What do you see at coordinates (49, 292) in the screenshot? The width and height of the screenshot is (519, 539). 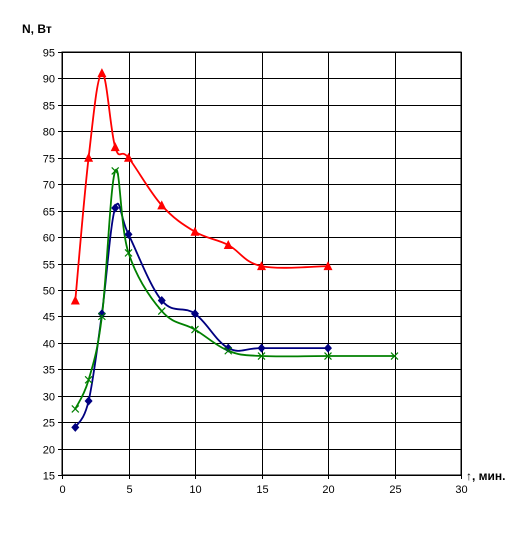 I see `y-tick-label: 50` at bounding box center [49, 292].